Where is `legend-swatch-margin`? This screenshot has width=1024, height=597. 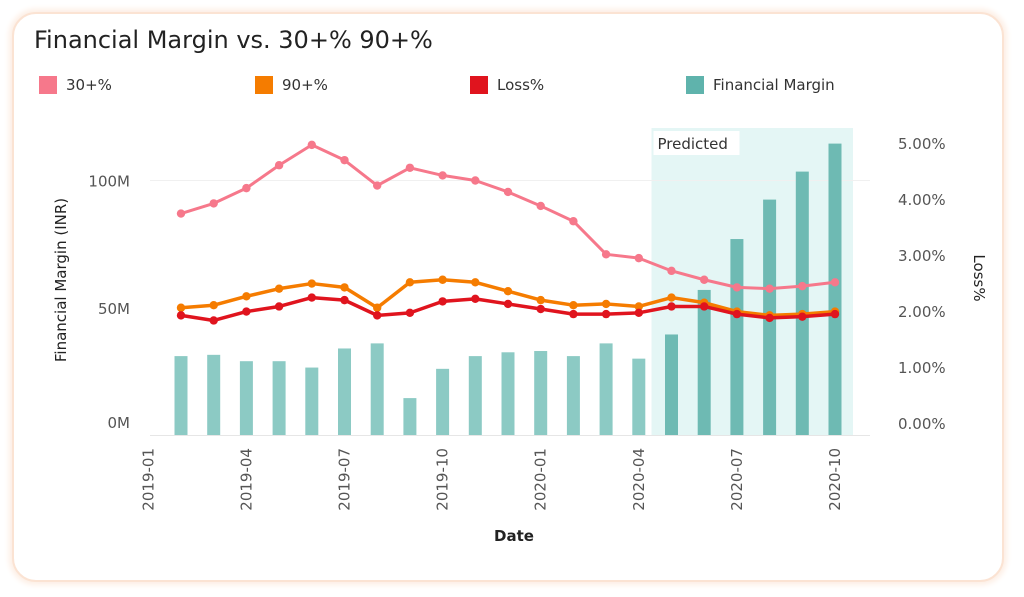
legend-swatch-margin is located at coordinates (695, 85).